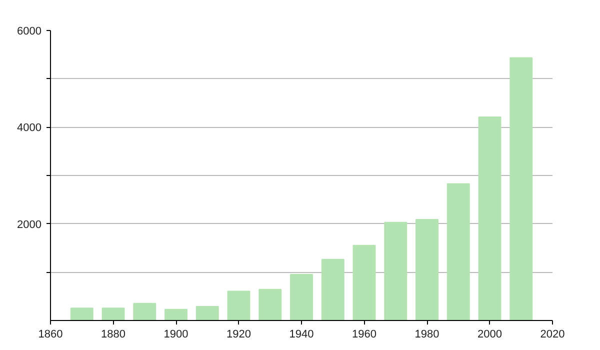 This screenshot has height=350, width=600. Describe the element at coordinates (176, 334) in the screenshot. I see `x-tick-label: 1900` at that location.